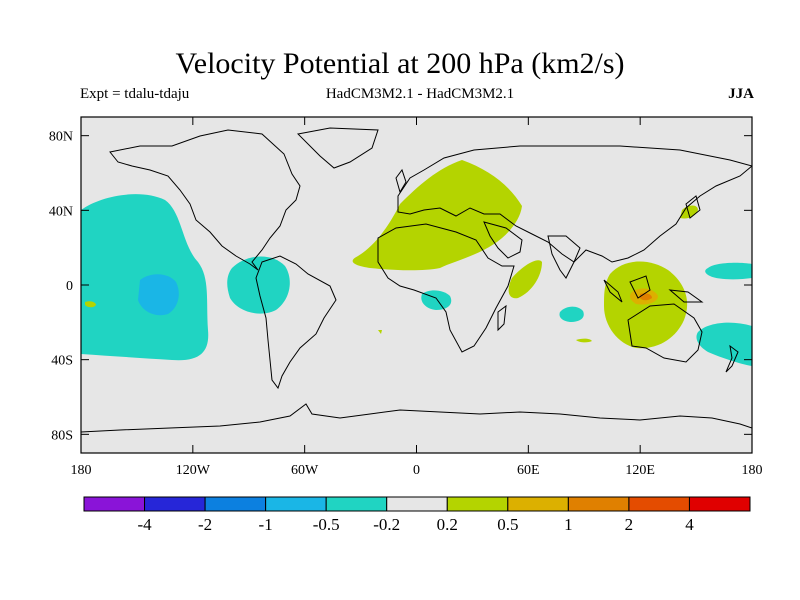 This screenshot has width=800, height=600. Describe the element at coordinates (571, 314) in the screenshot. I see `negative-region-south-indian-ocean` at that location.